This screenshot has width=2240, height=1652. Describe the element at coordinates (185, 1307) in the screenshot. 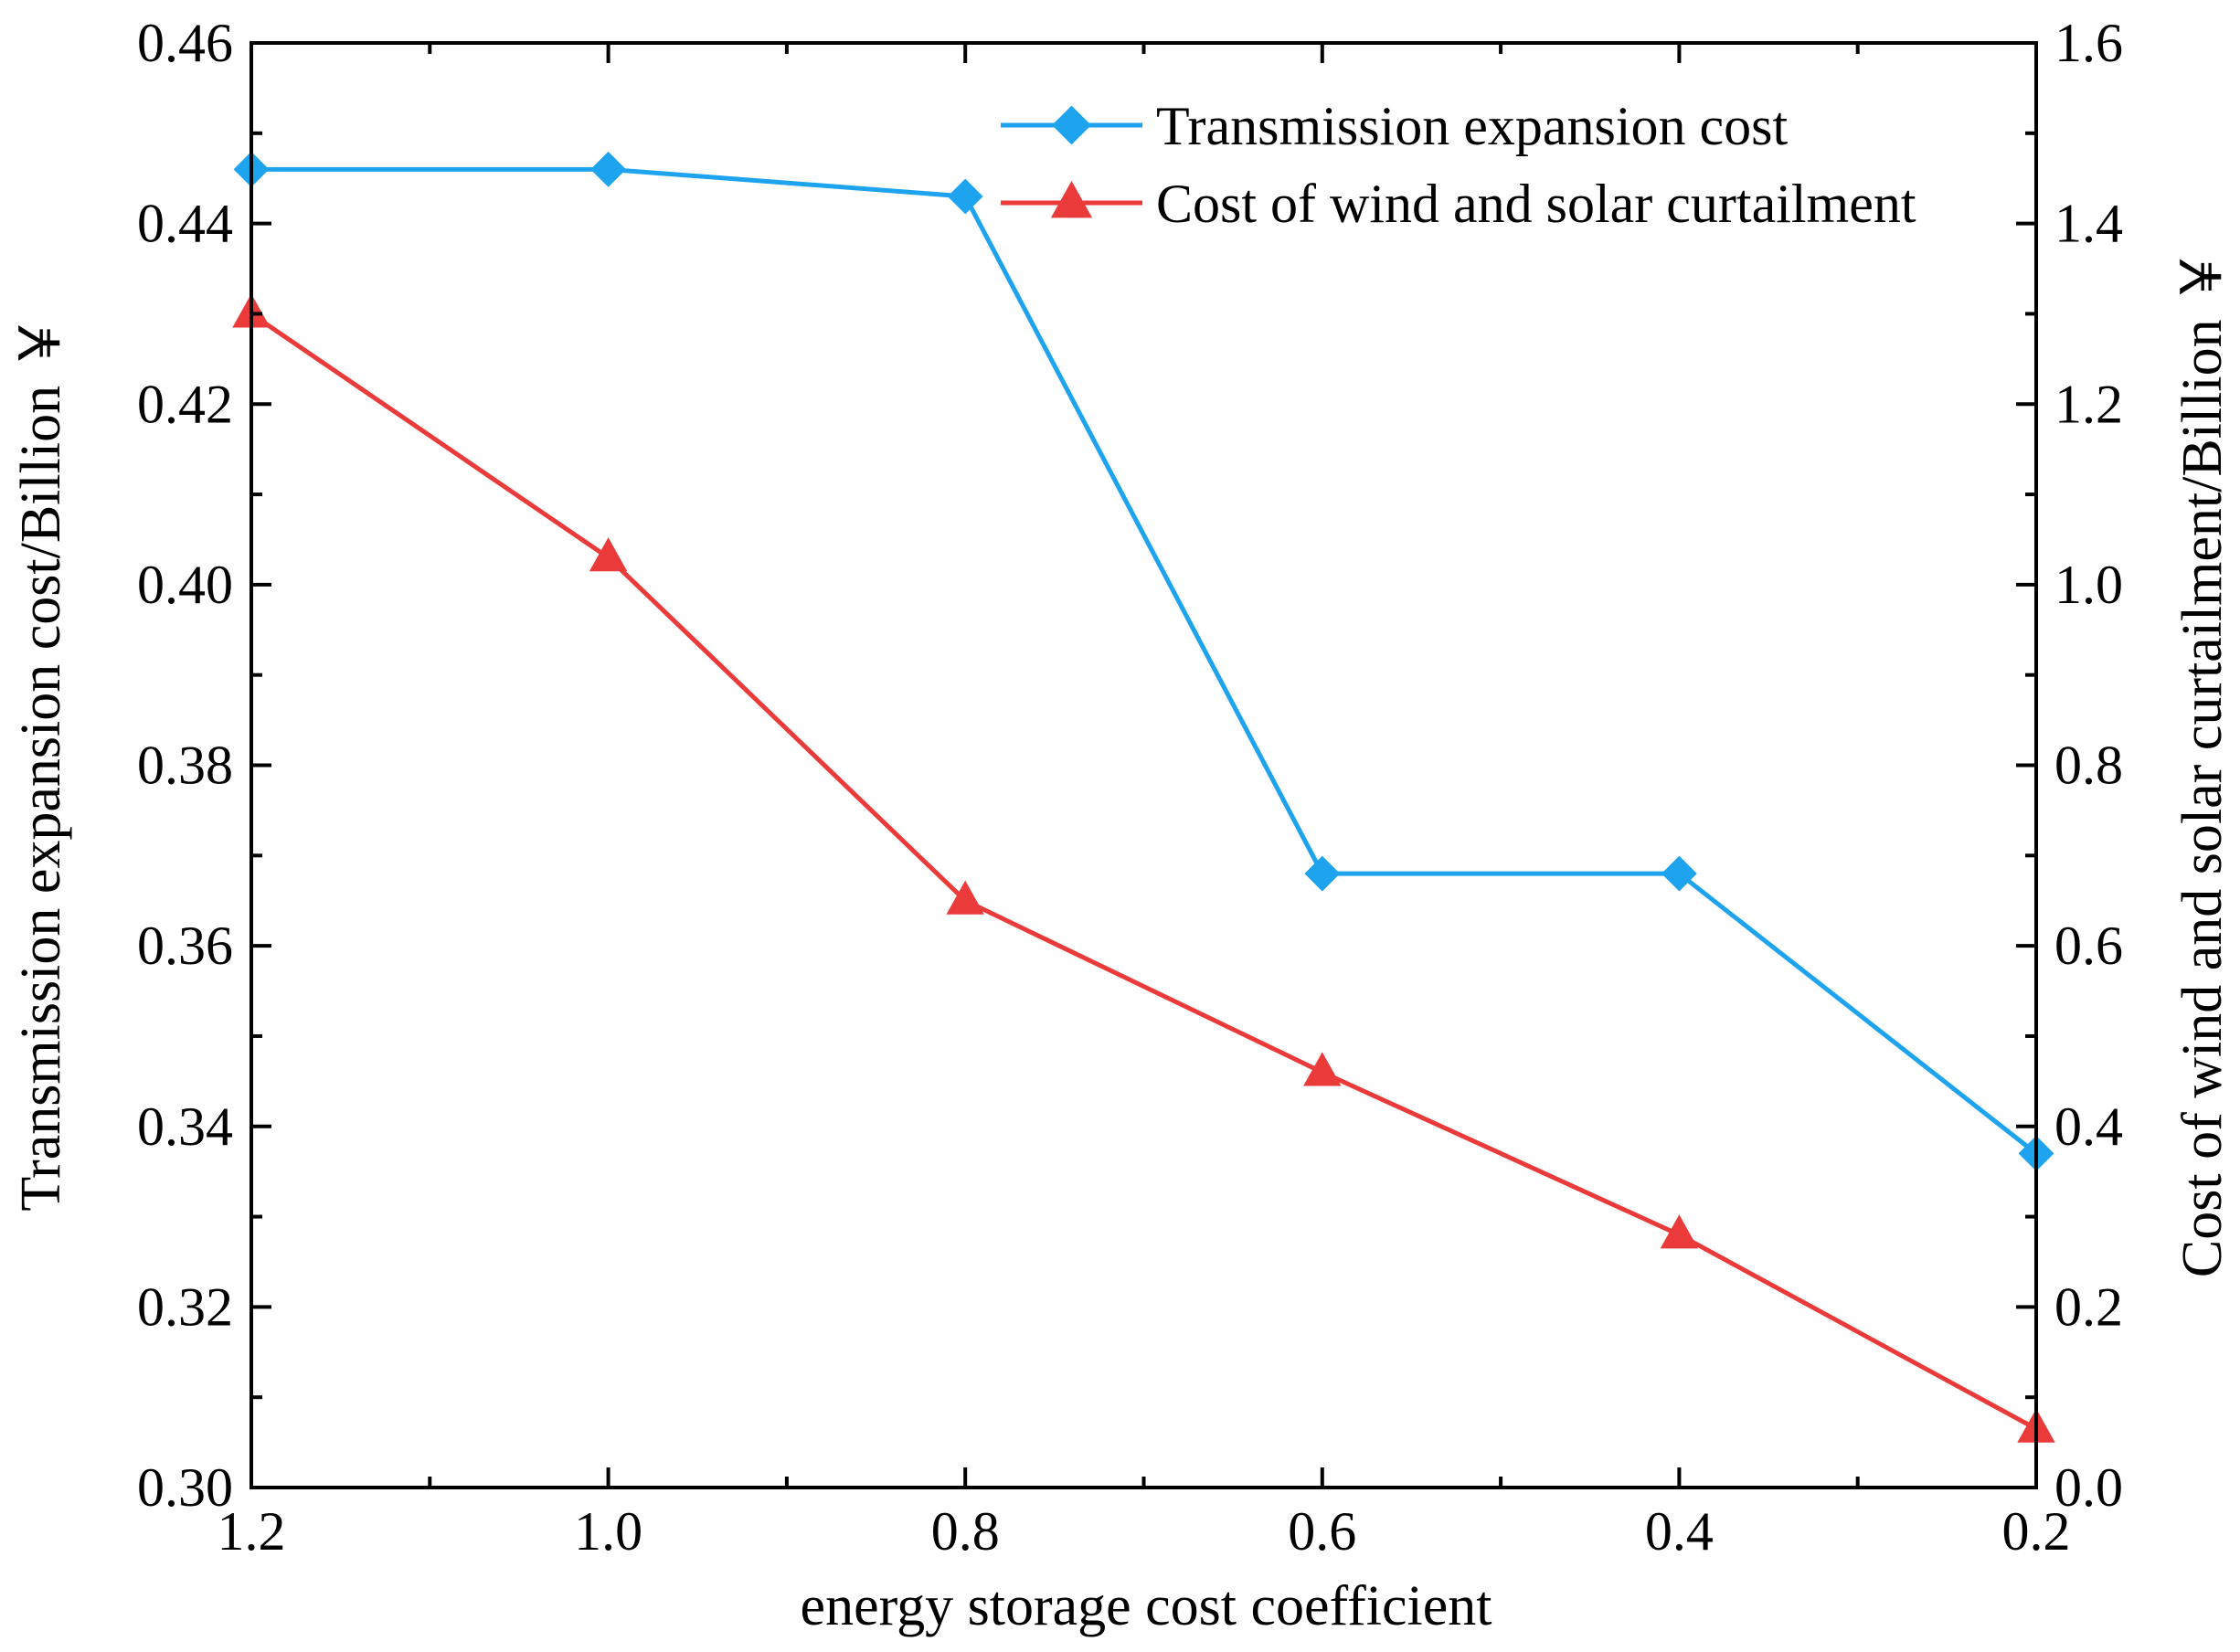

I see `y-left-tick-label: 0.32` at that location.